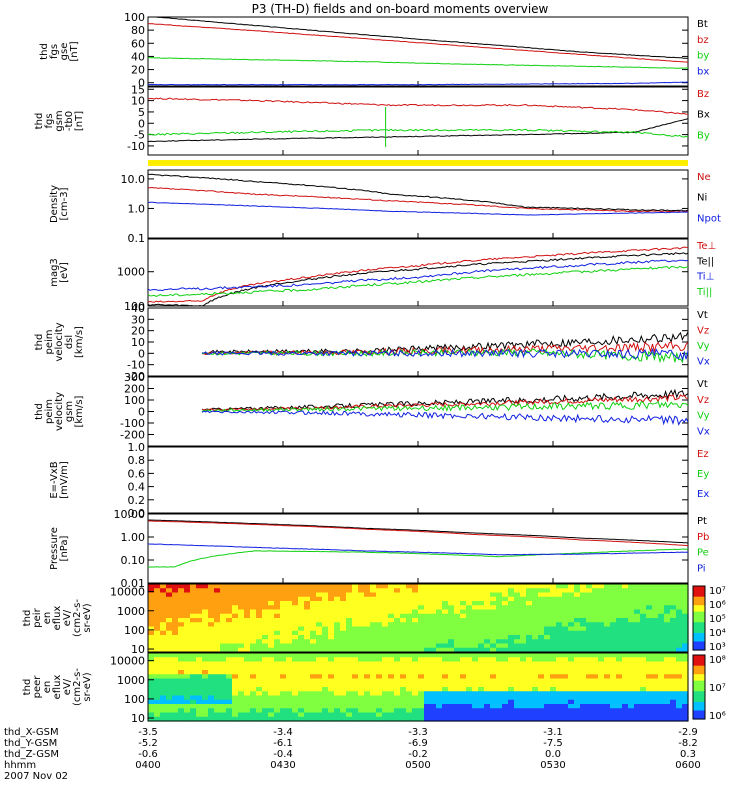  Describe the element at coordinates (699, 697) in the screenshot. I see `colorbar-cell` at that location.